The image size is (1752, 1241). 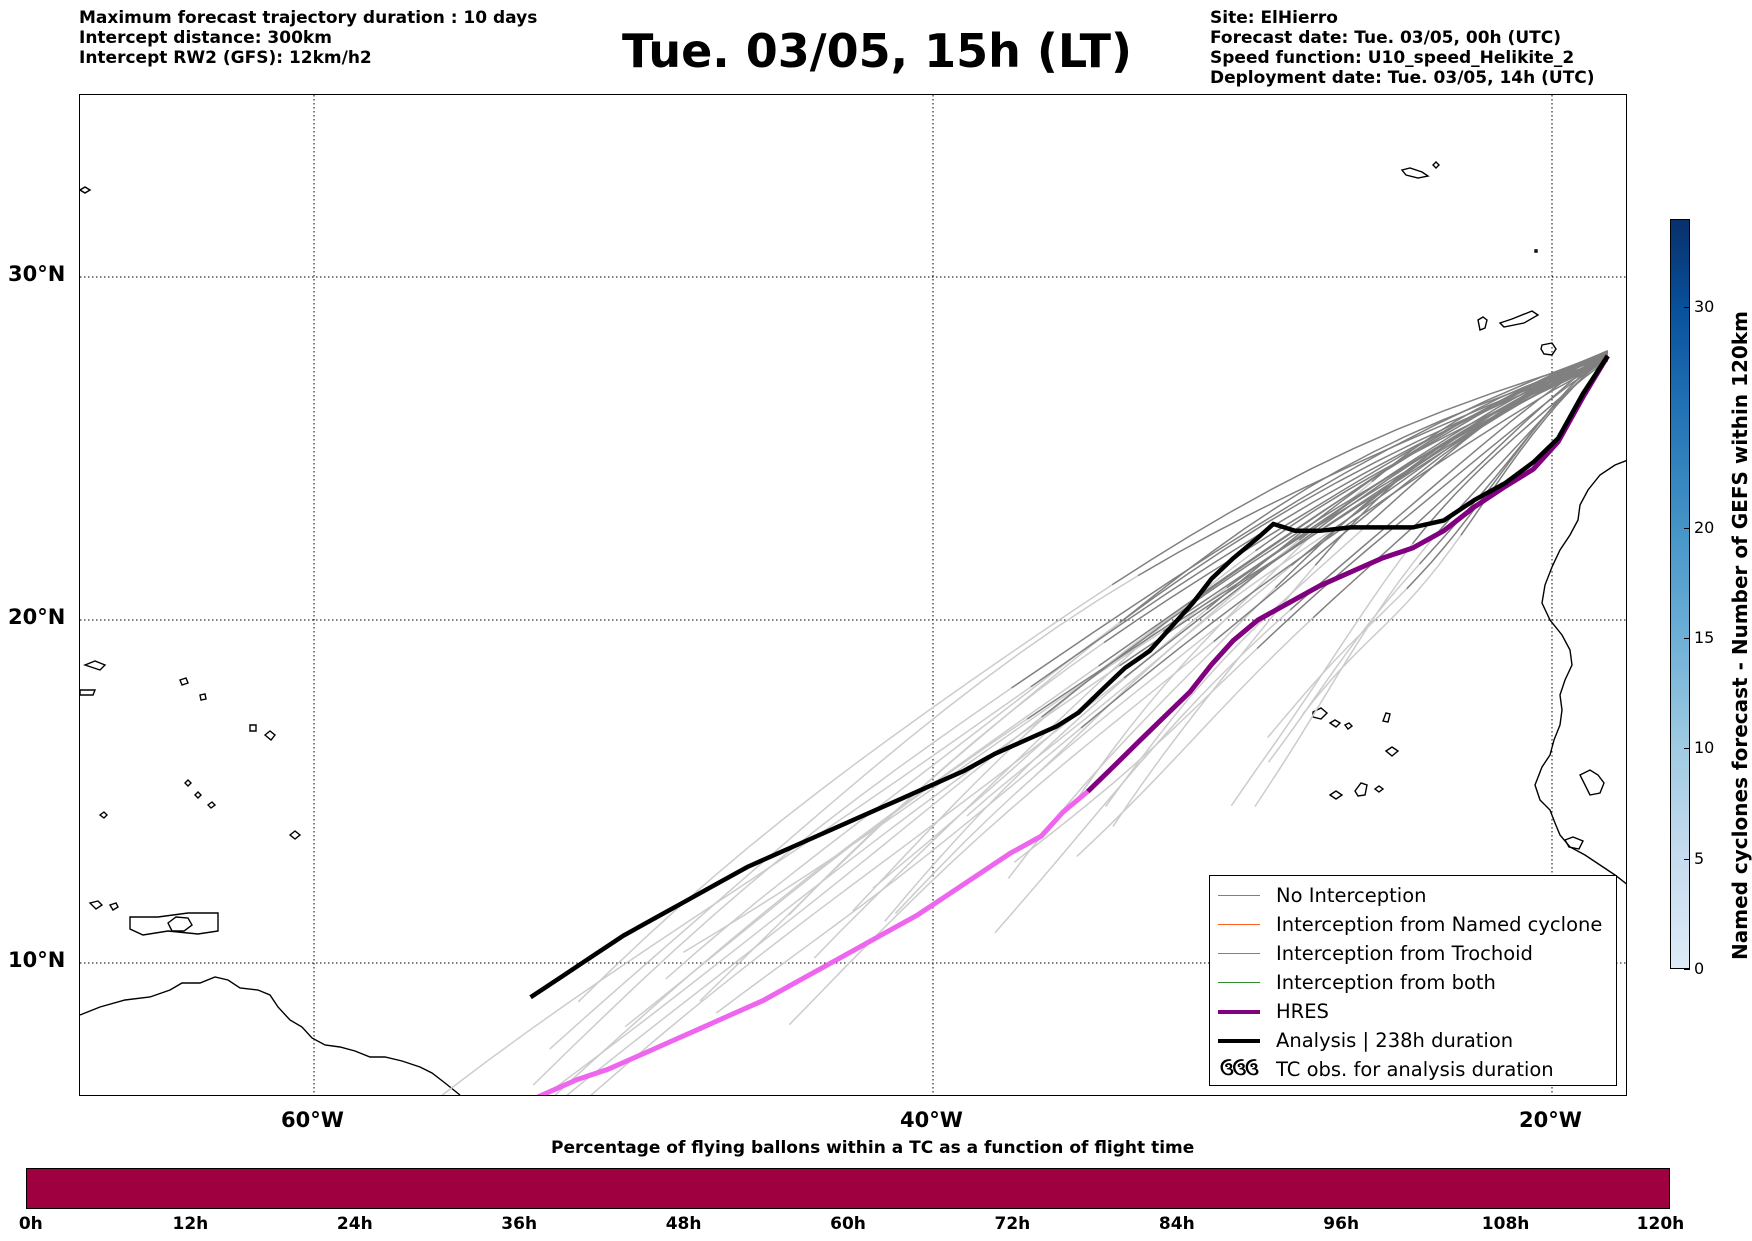 I want to click on longitude-label: 40°W, so click(x=931, y=1120).